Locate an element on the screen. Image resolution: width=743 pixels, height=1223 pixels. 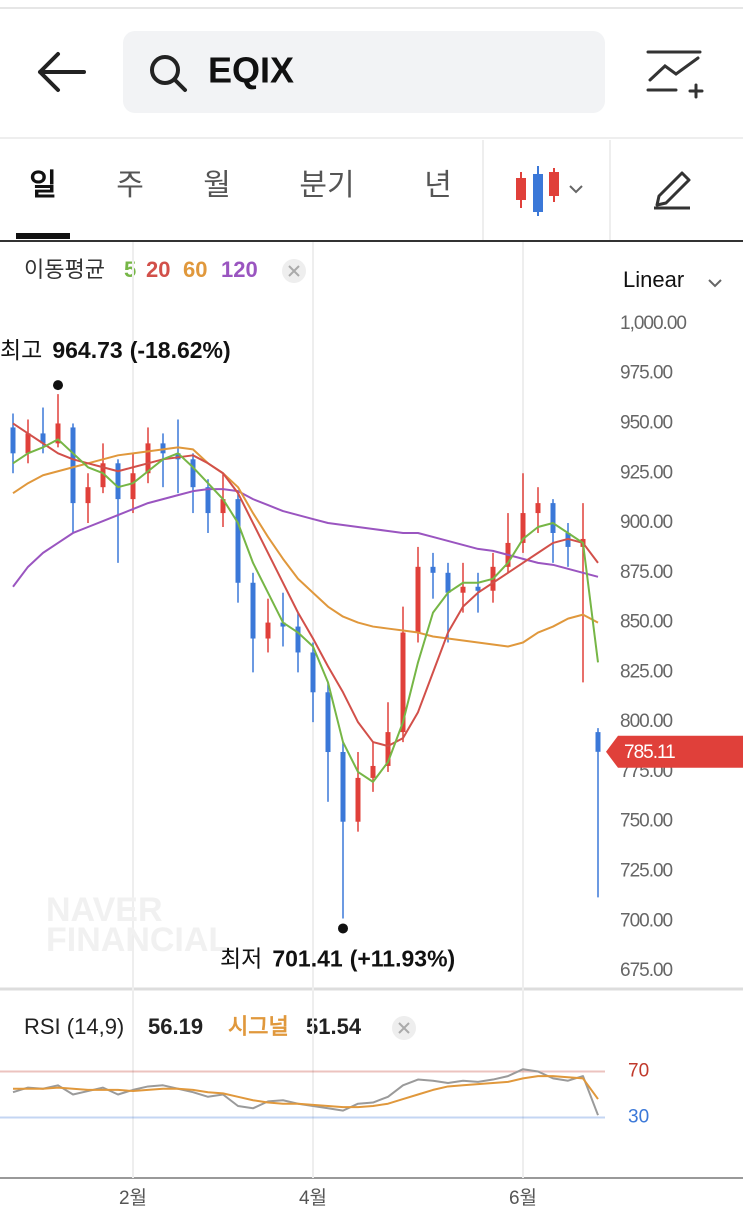
scale-toggle: Linear is located at coordinates (653, 279).